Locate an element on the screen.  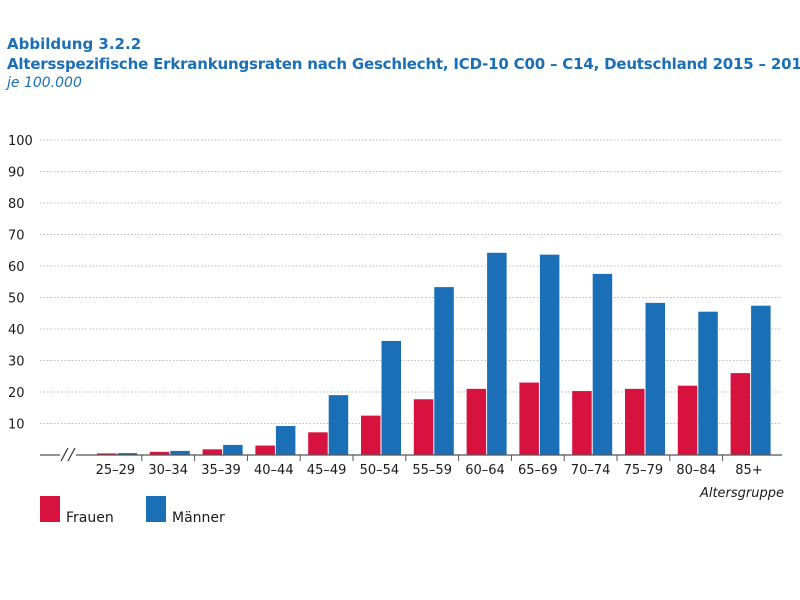
legend-label: Frauen is located at coordinates (90, 518).